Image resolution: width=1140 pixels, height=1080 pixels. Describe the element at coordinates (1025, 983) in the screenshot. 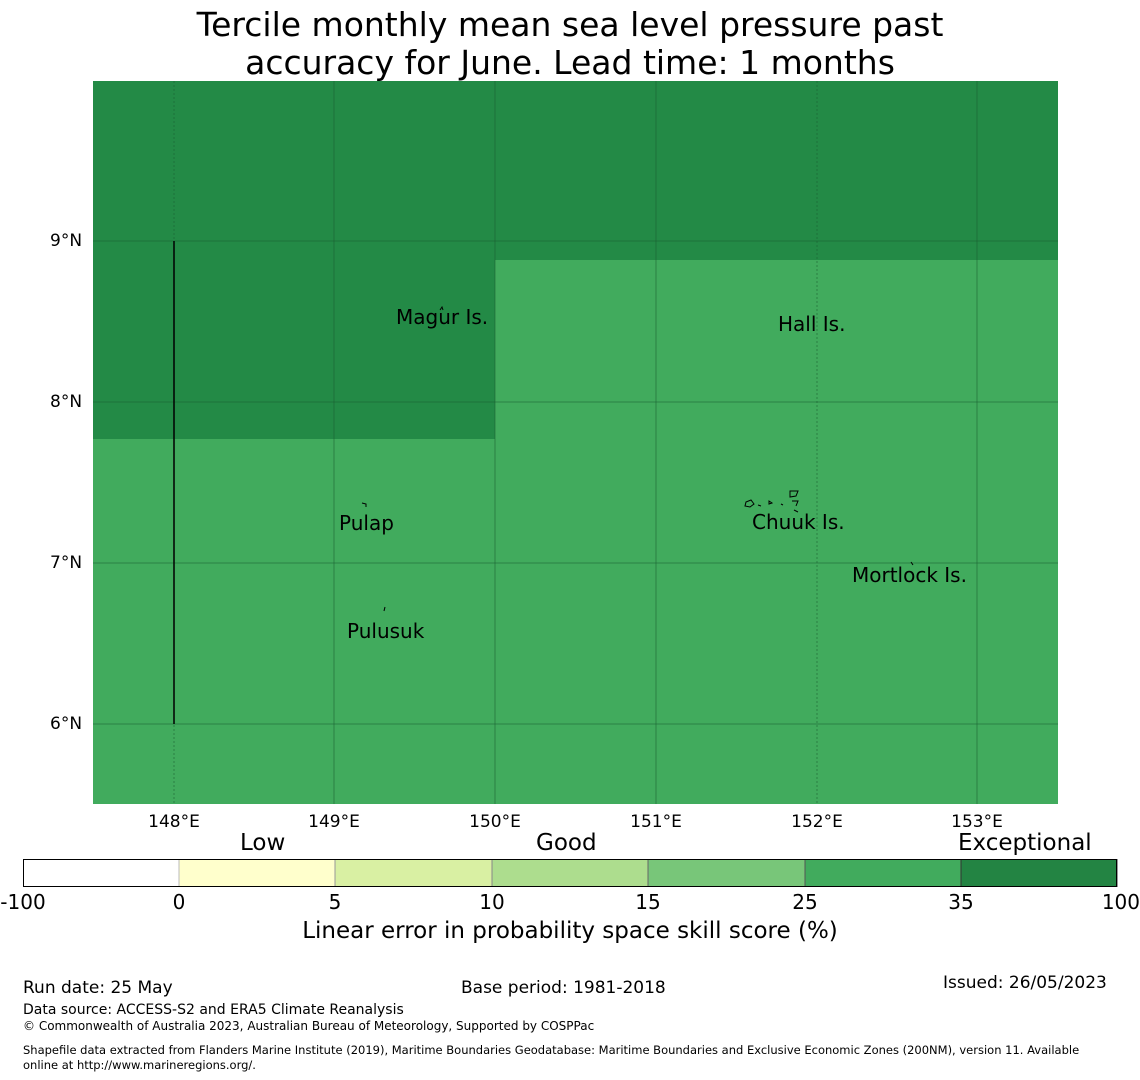

I see `issued-date: Issued: 26/05/2023` at that location.